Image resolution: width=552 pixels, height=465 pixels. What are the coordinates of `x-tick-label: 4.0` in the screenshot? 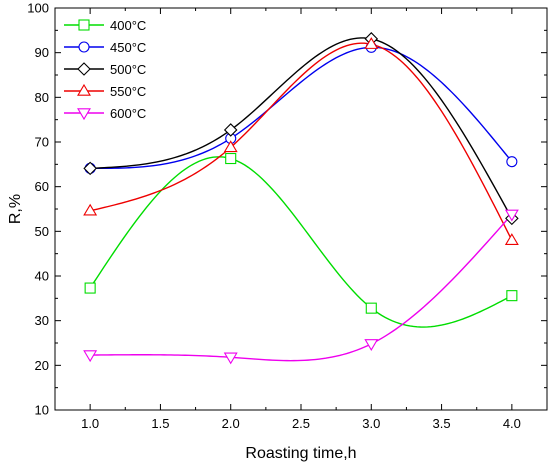 It's located at (512, 423).